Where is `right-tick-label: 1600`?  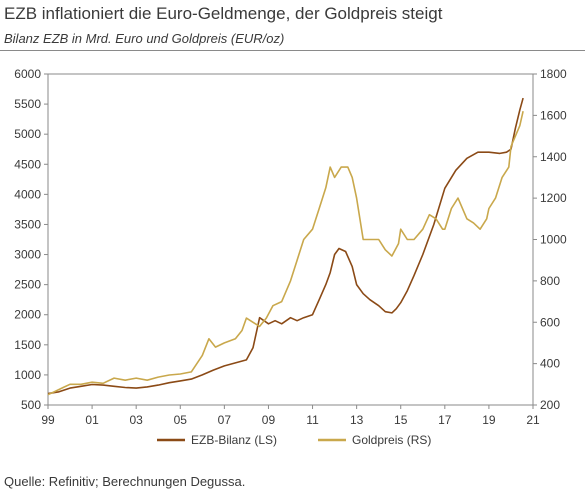
right-tick-label: 1600 is located at coordinates (553, 115).